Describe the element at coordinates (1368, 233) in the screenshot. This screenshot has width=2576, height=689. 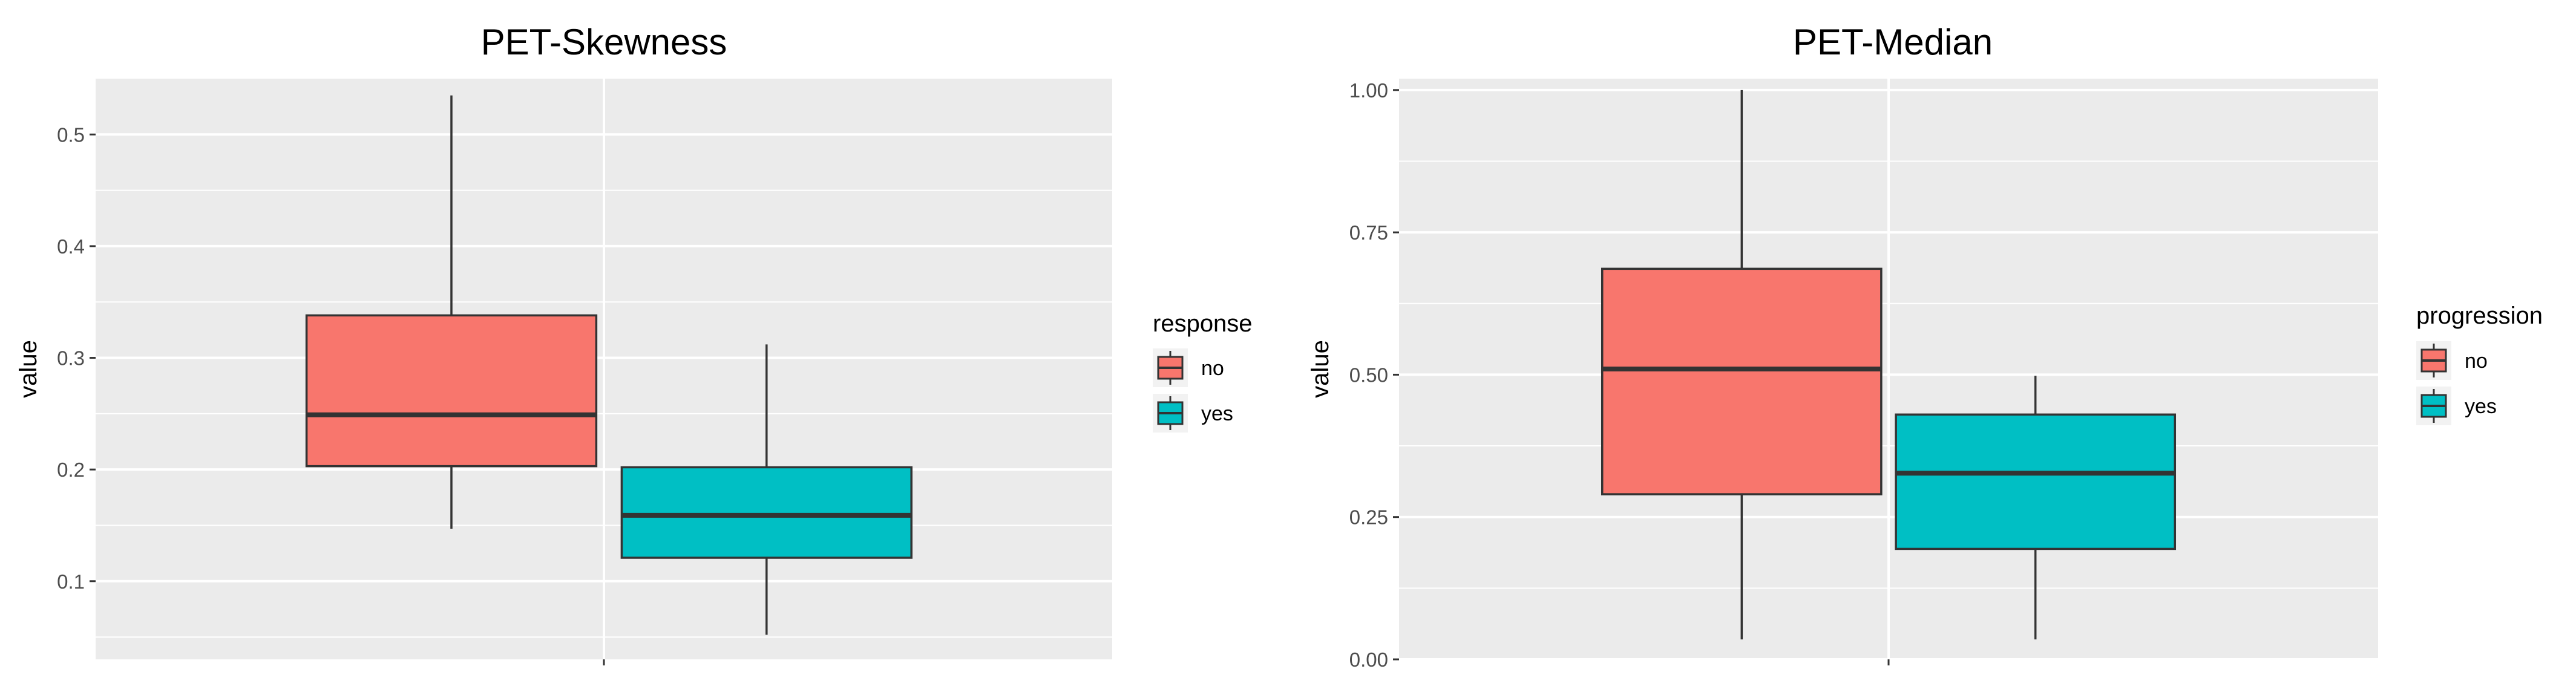
I see `y-tick-label: 0.75` at that location.